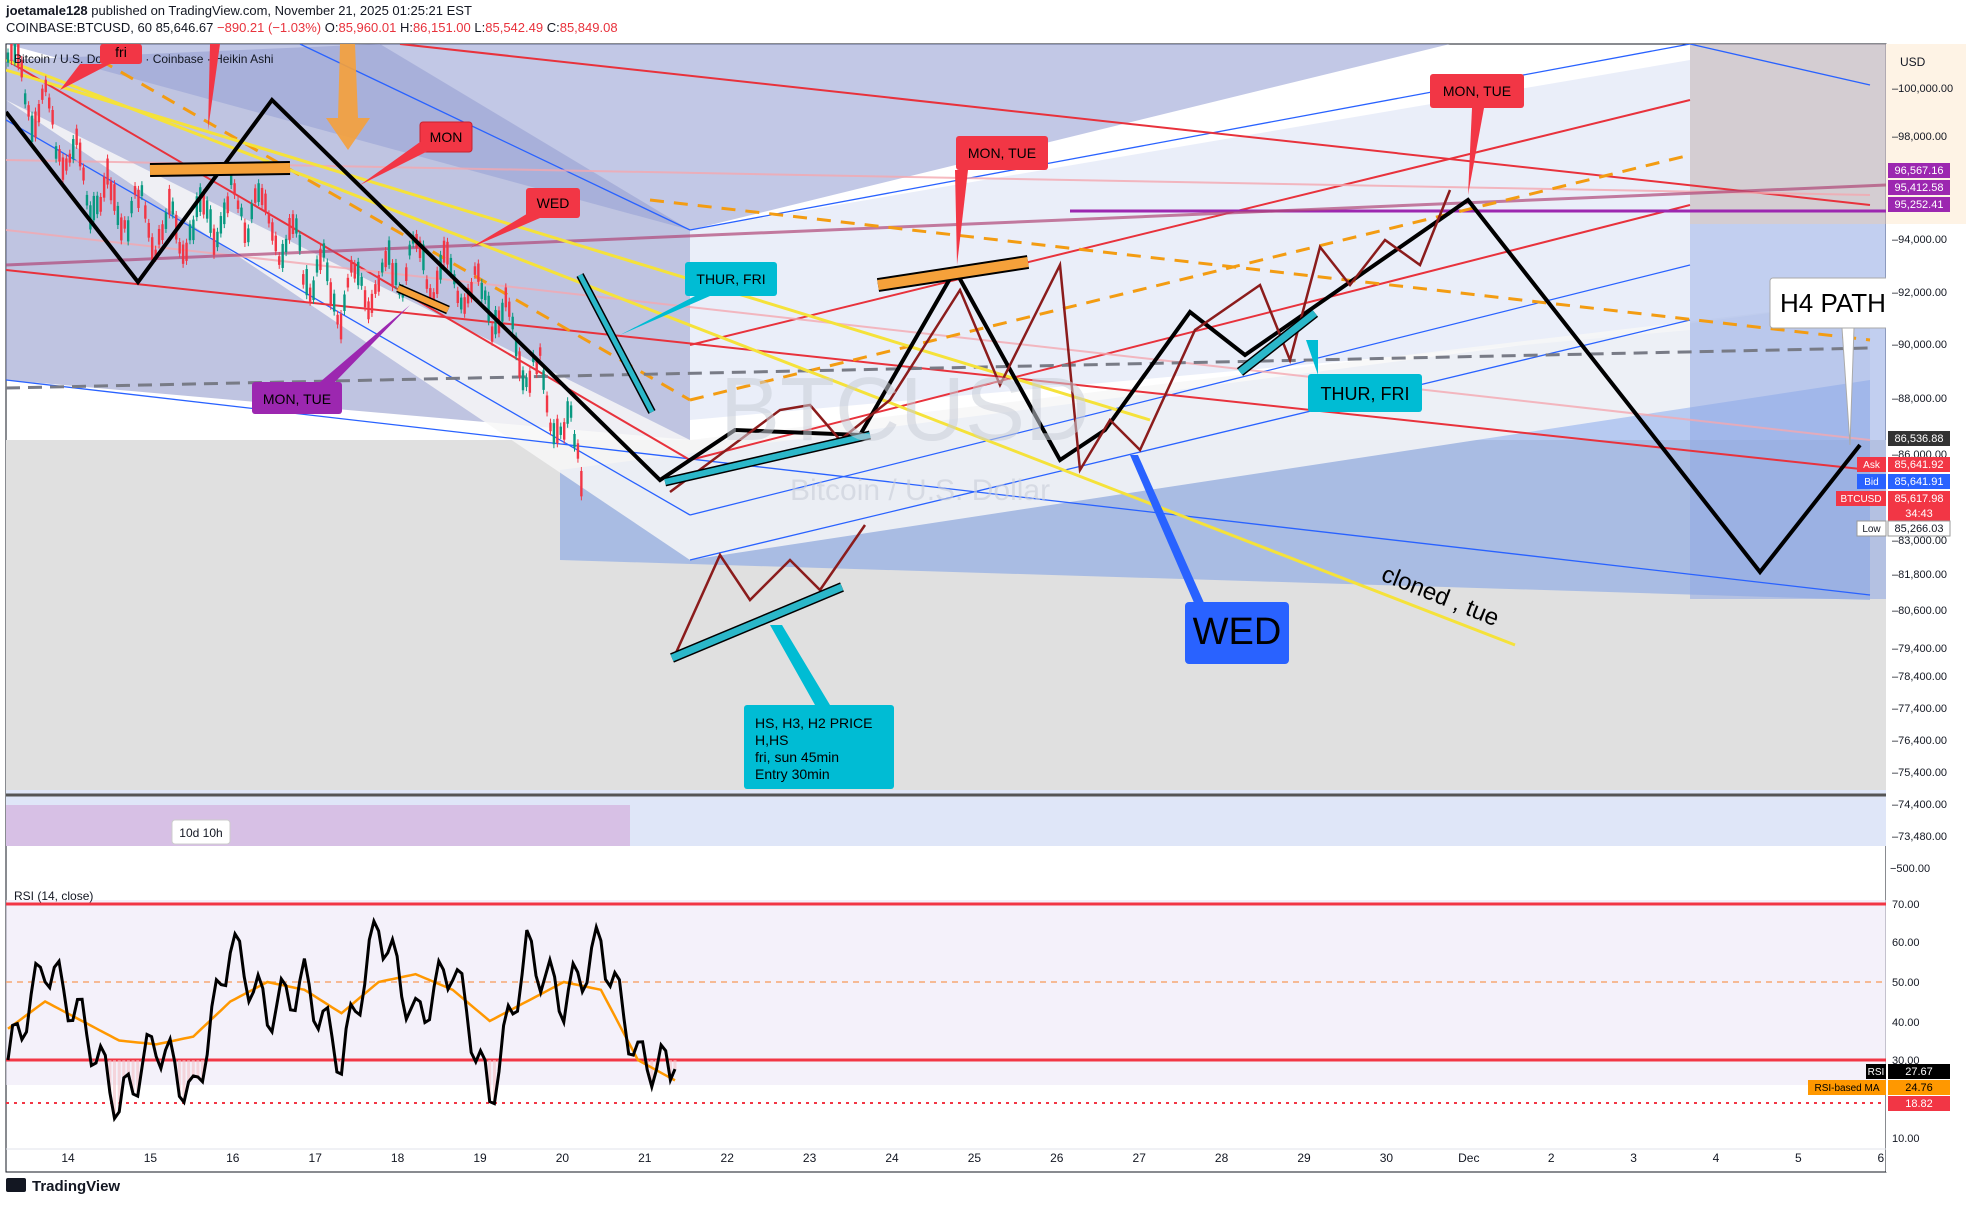 This screenshot has width=1970, height=1208. I want to click on price-axis, so click(1928, 608).